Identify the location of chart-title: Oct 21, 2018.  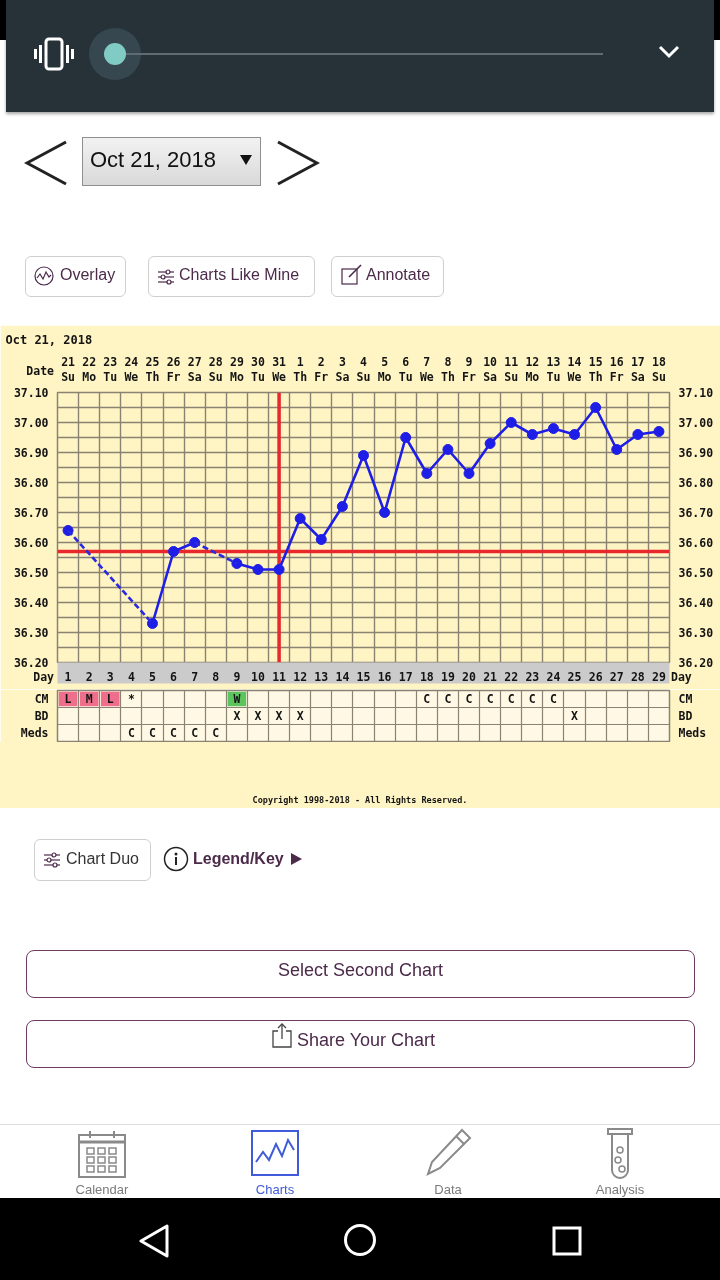
(49, 339).